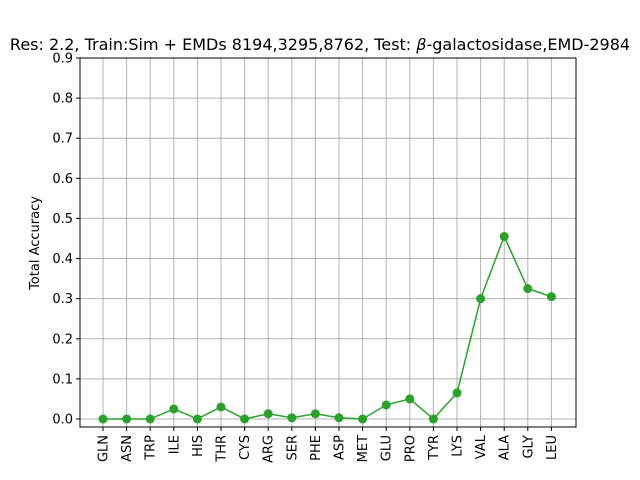  What do you see at coordinates (505, 447) in the screenshot?
I see `x-tick-label: ALA` at bounding box center [505, 447].